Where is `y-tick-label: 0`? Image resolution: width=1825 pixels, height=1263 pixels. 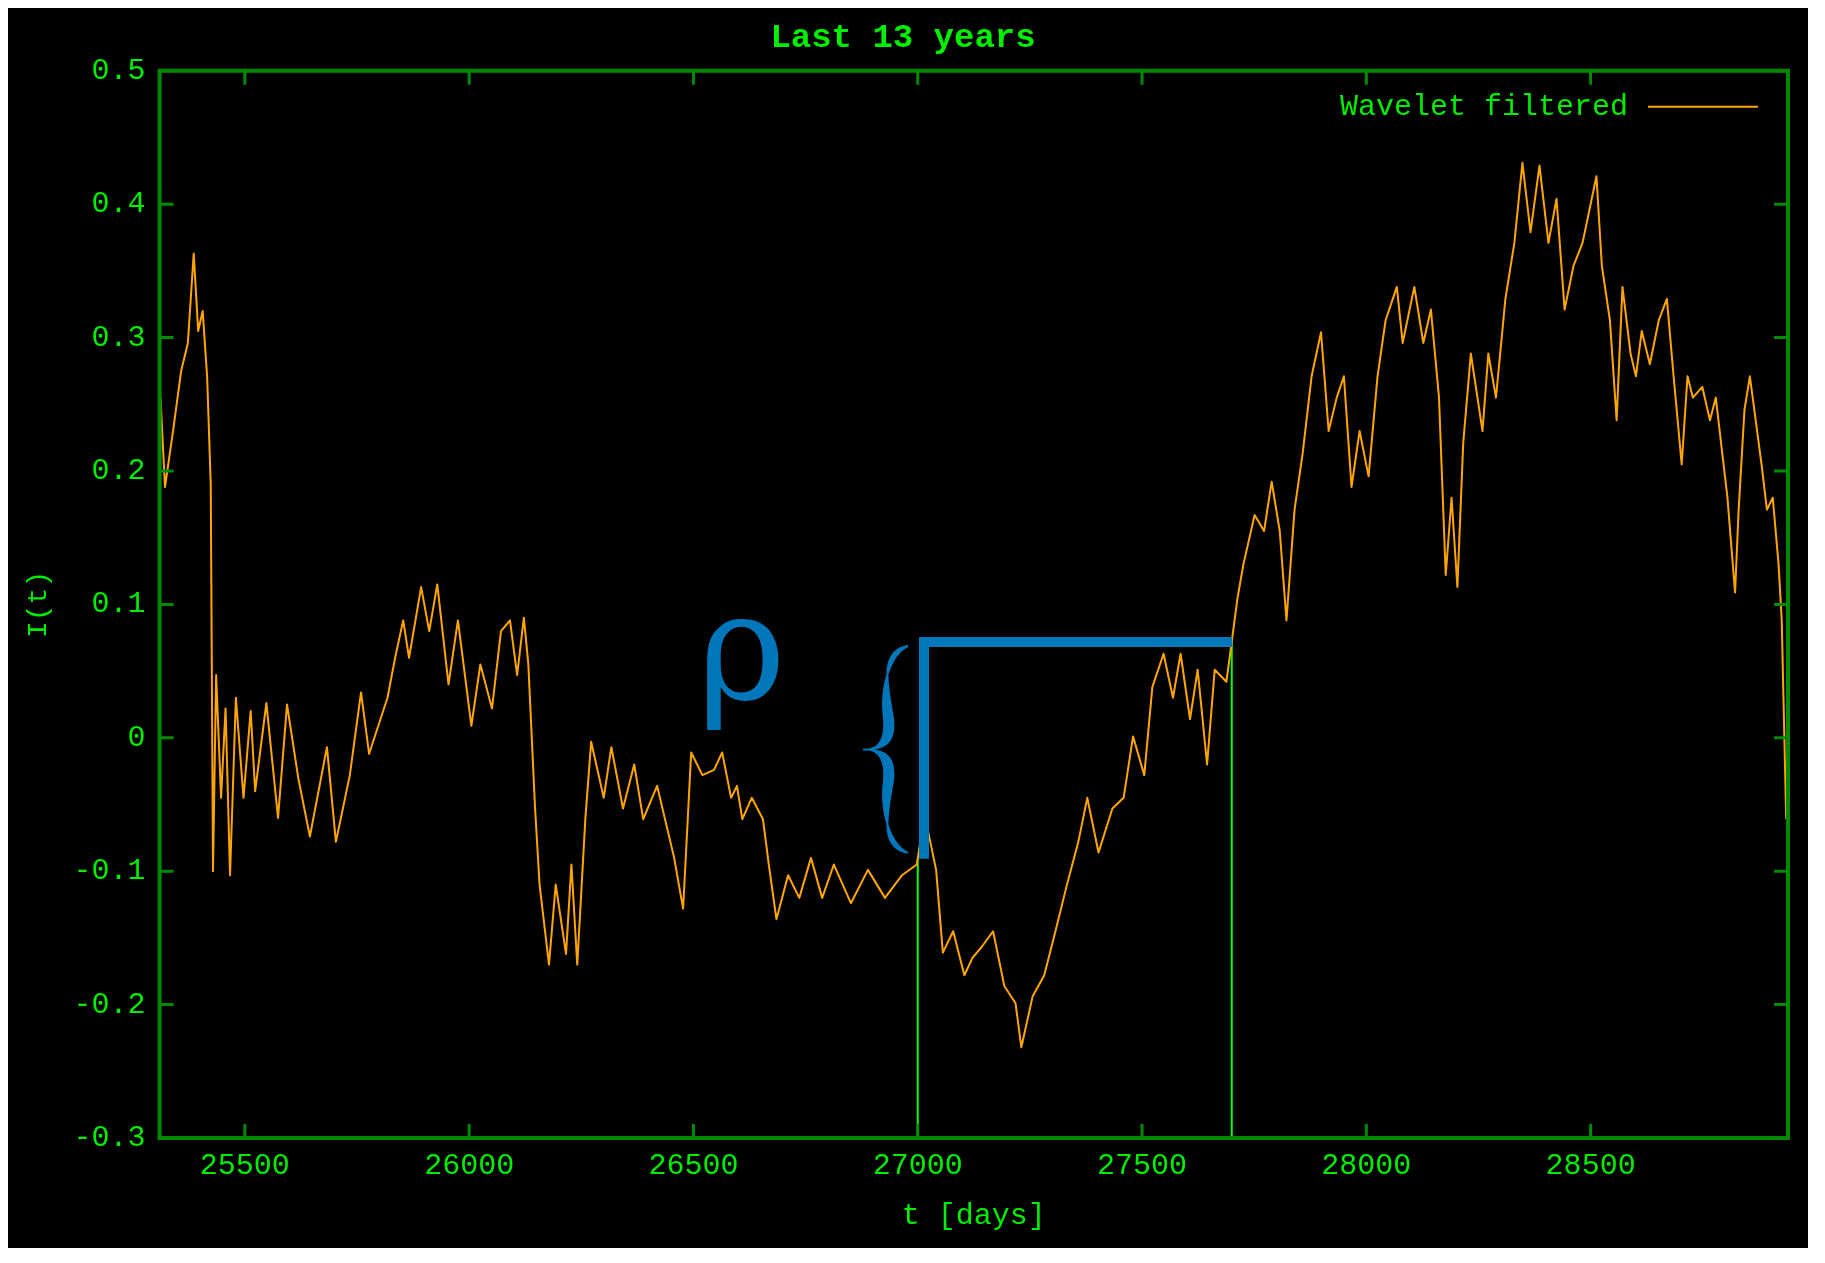
y-tick-label: 0 is located at coordinates (136, 737).